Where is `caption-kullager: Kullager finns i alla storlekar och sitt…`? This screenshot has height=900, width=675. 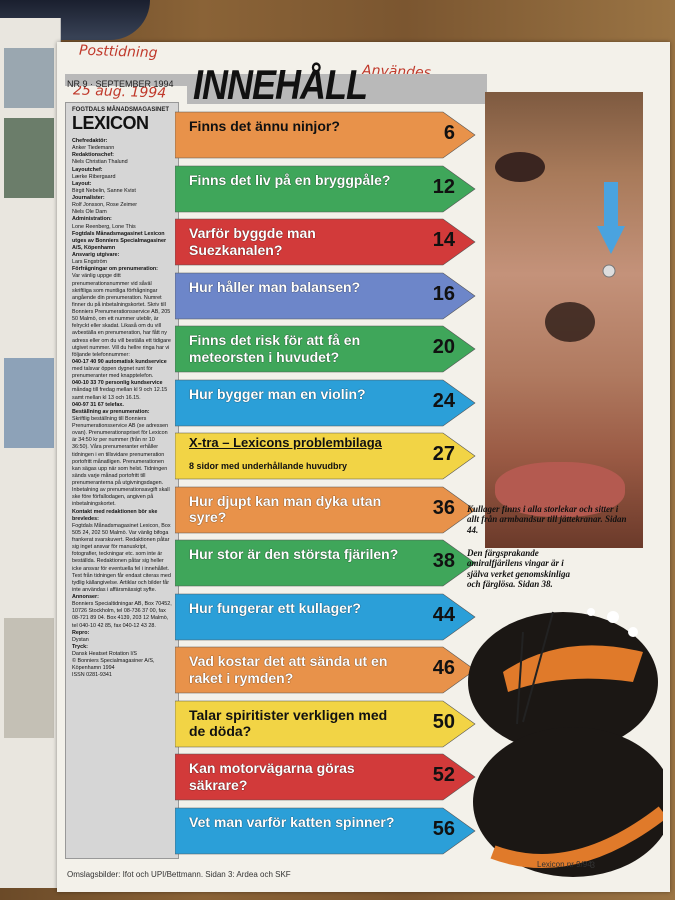 caption-kullager: Kullager finns i alla storlekar och sitt… is located at coordinates (547, 519).